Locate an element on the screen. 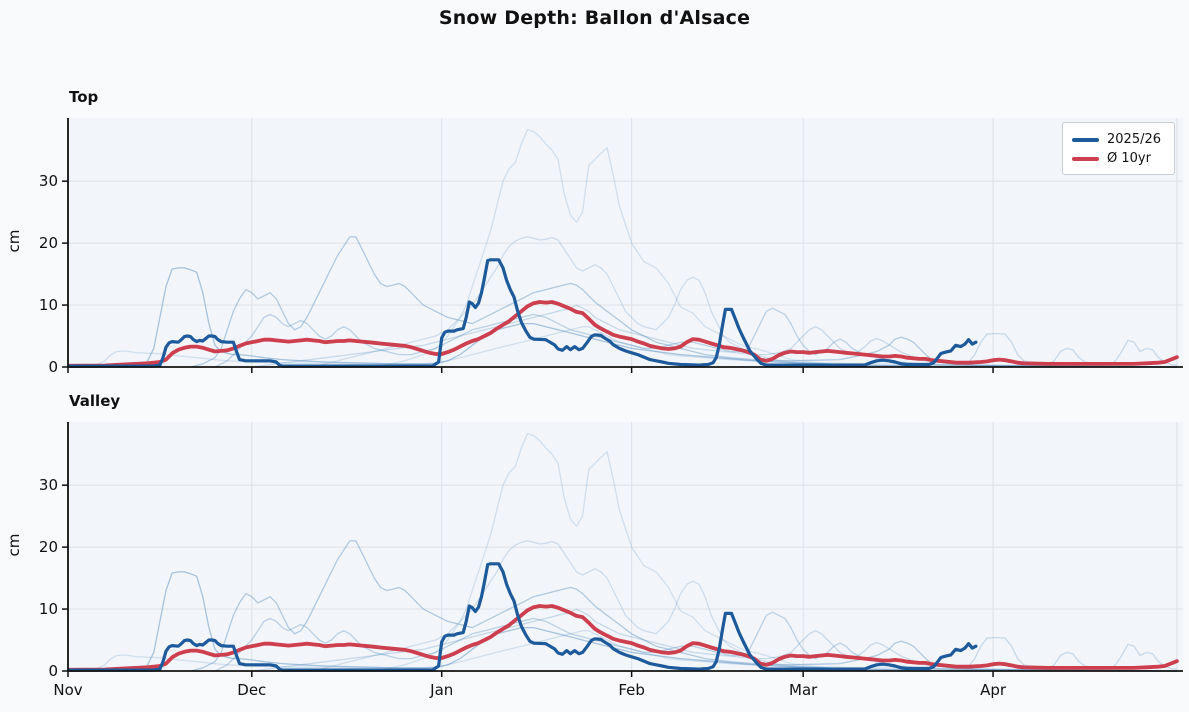 The image size is (1189, 712). x-tick-label: Jan is located at coordinates (441, 690).